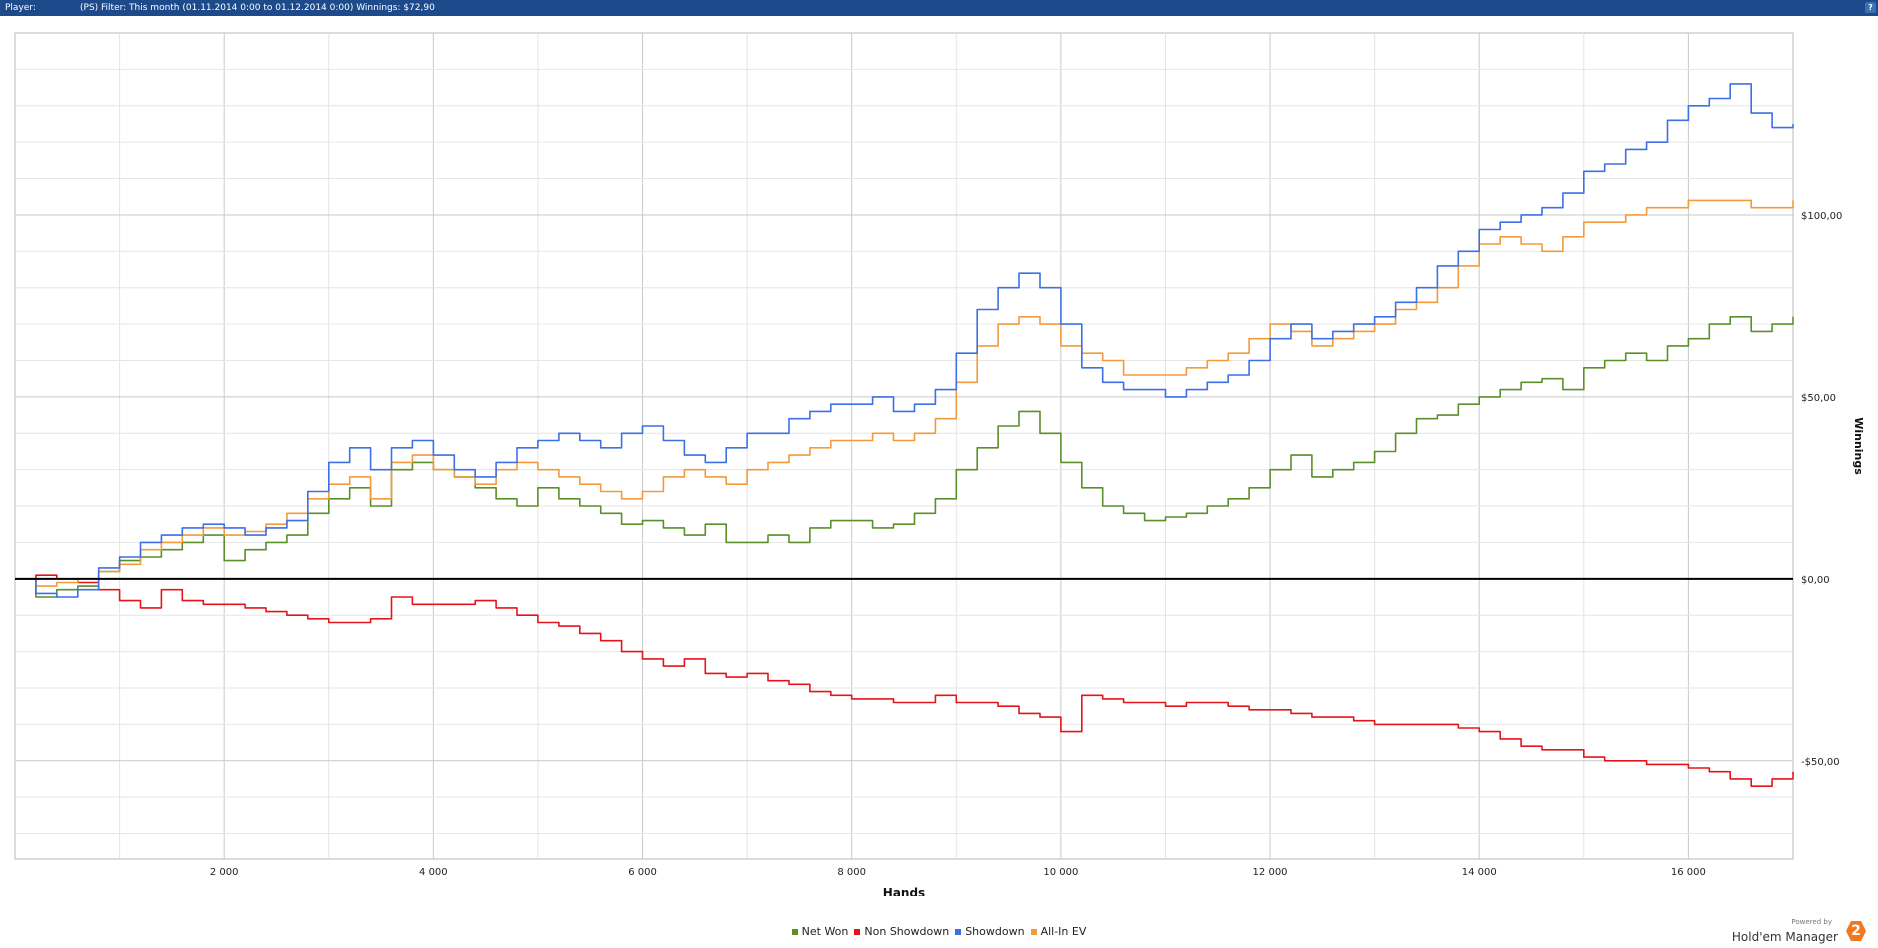 This screenshot has width=1878, height=948. What do you see at coordinates (1060, 872) in the screenshot?
I see `x-tick-label: 10 000` at bounding box center [1060, 872].